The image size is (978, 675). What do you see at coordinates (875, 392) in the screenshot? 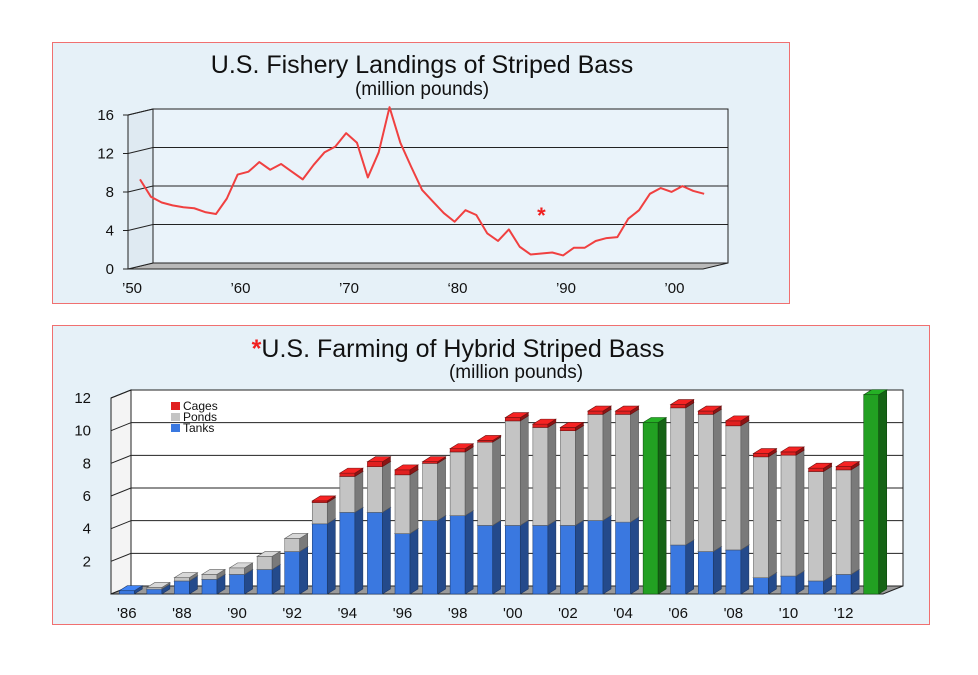
I see `bar-total-top` at bounding box center [875, 392].